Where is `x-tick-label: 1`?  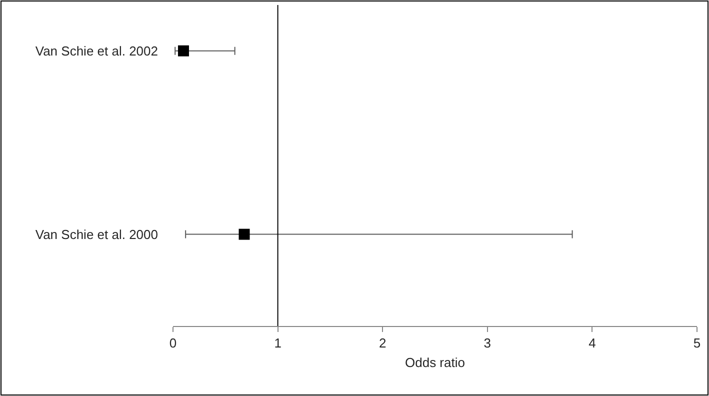 x-tick-label: 1 is located at coordinates (278, 343).